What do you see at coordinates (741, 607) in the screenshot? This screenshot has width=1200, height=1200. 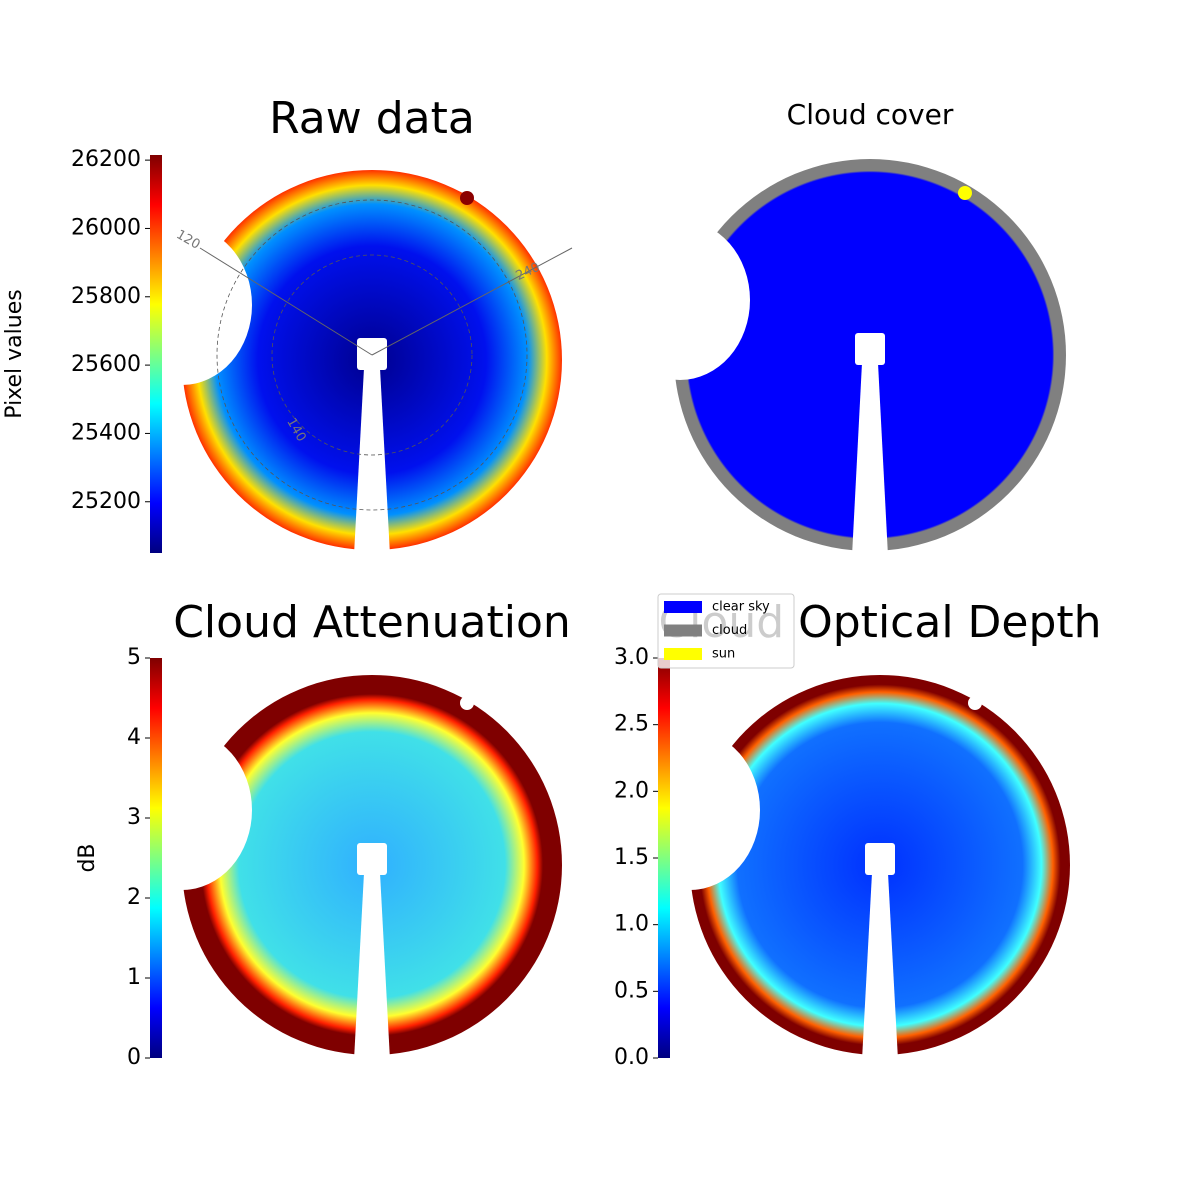 I see `legend-label: clear sky` at bounding box center [741, 607].